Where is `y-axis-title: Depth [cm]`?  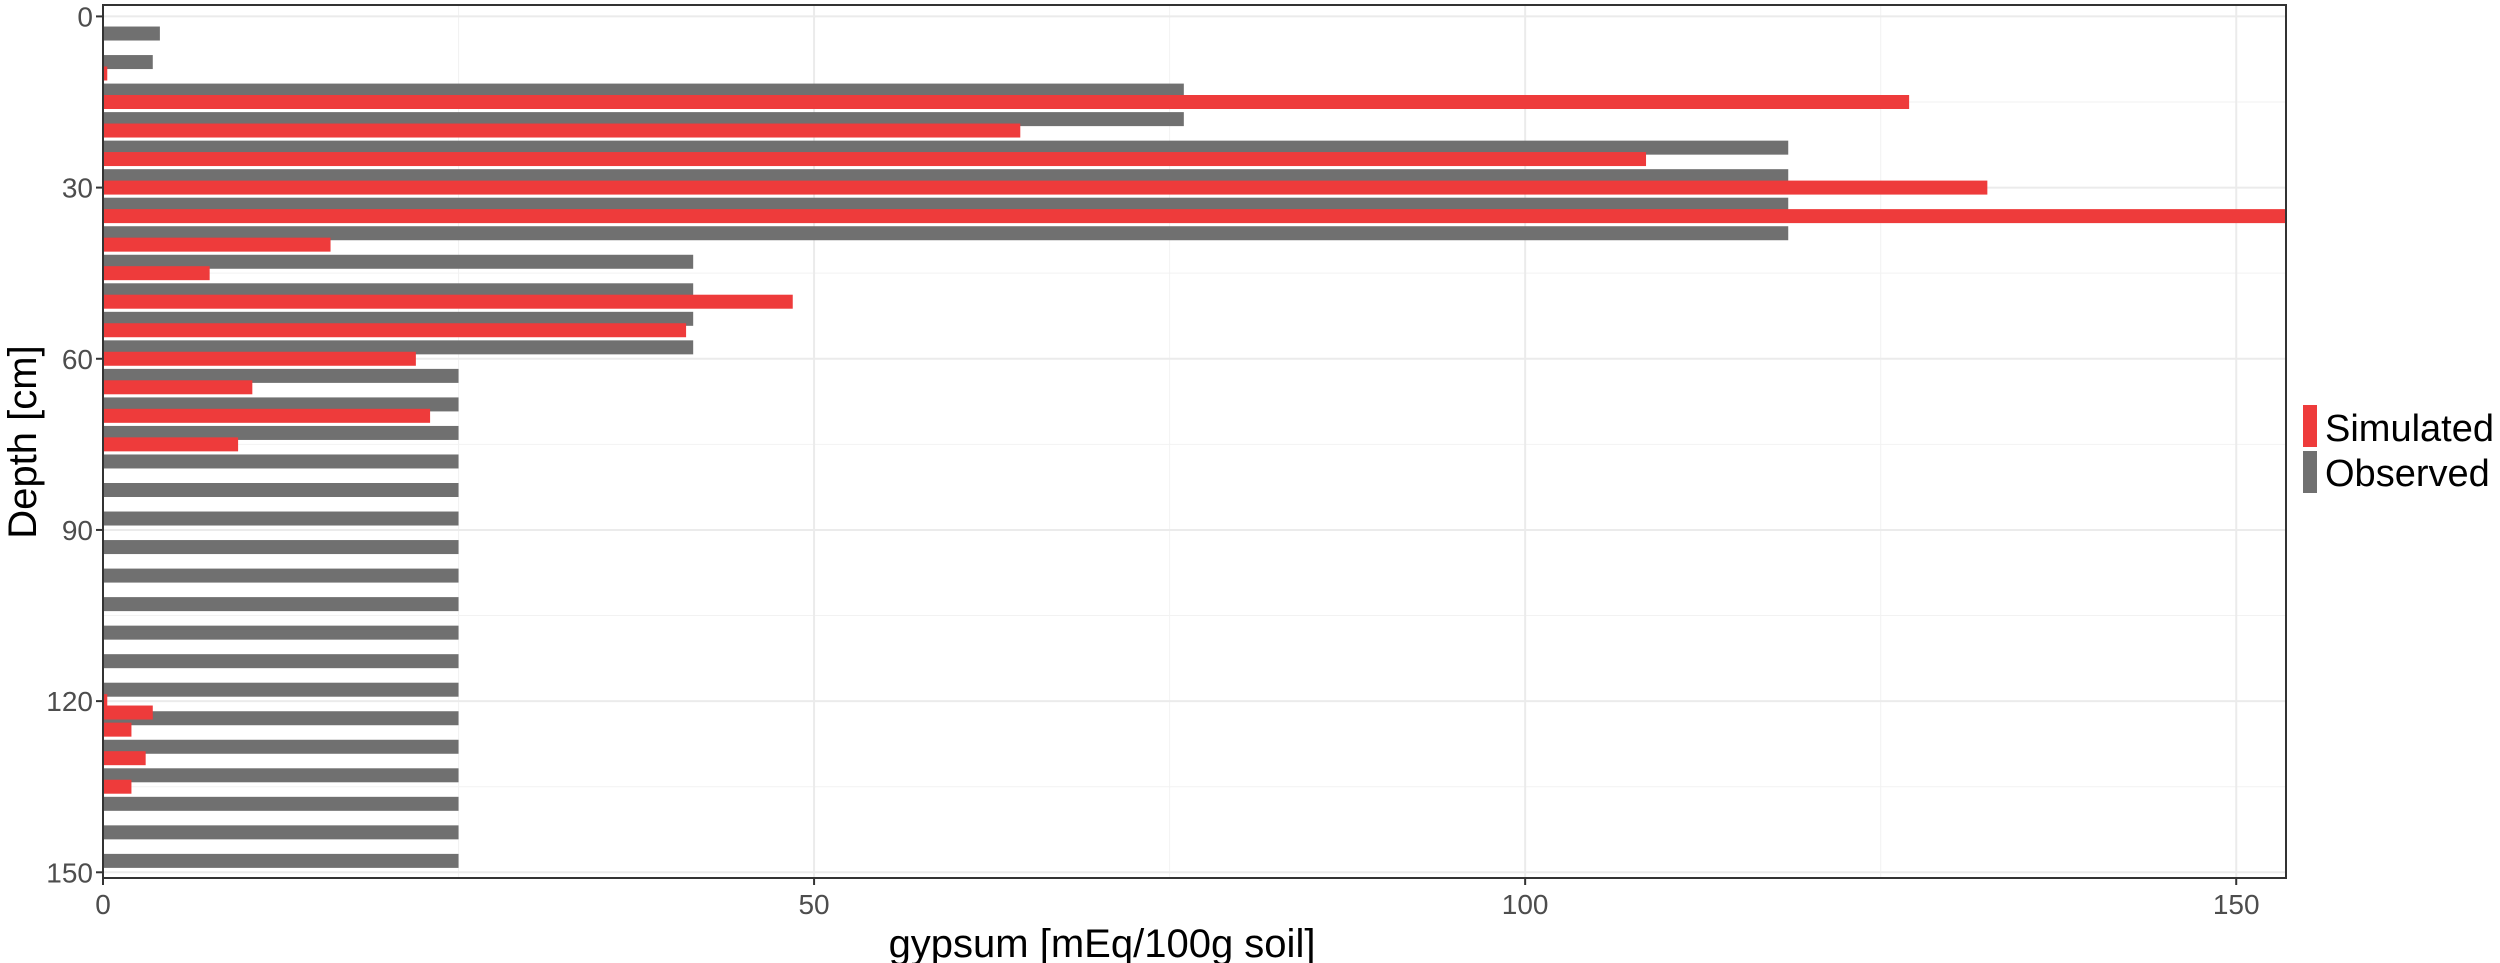
y-axis-title: Depth [cm] is located at coordinates (23, 441).